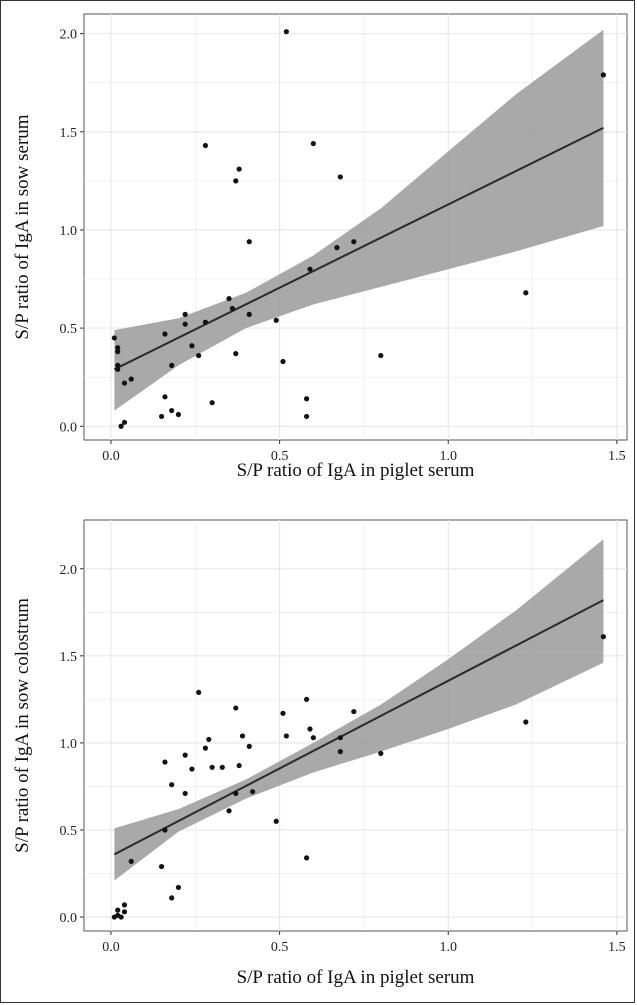 The image size is (637, 1005). Describe the element at coordinates (111, 947) in the screenshot. I see `x-tick-label: 0.0` at that location.